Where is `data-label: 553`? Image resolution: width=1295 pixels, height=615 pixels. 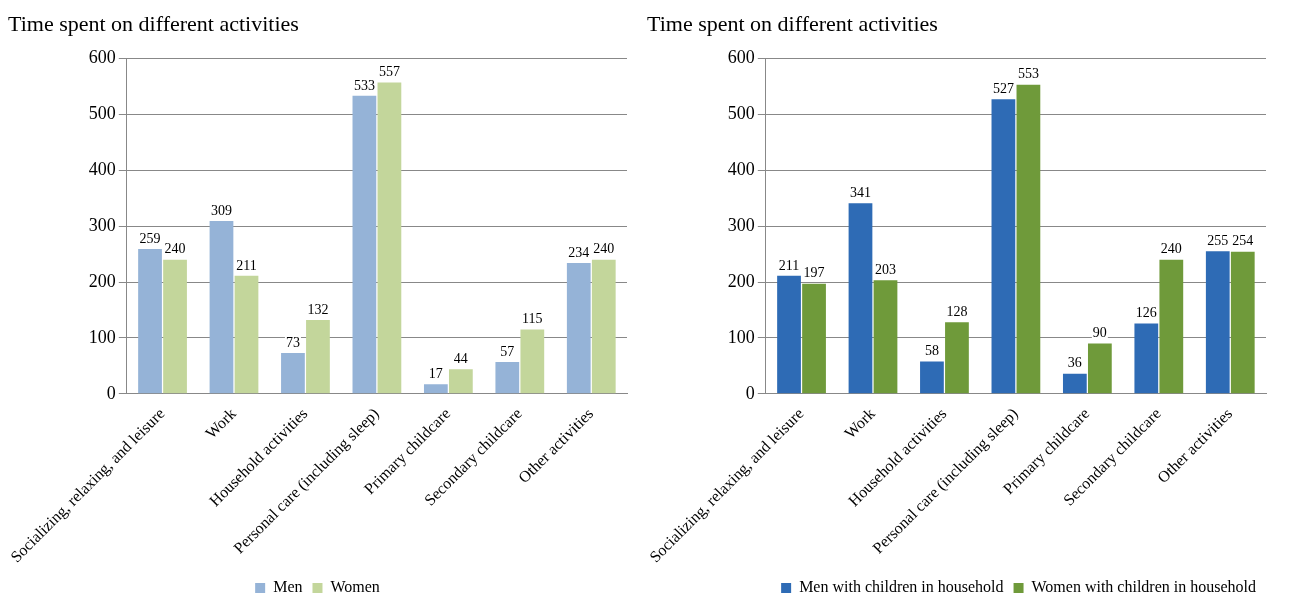
data-label: 553 is located at coordinates (1028, 74).